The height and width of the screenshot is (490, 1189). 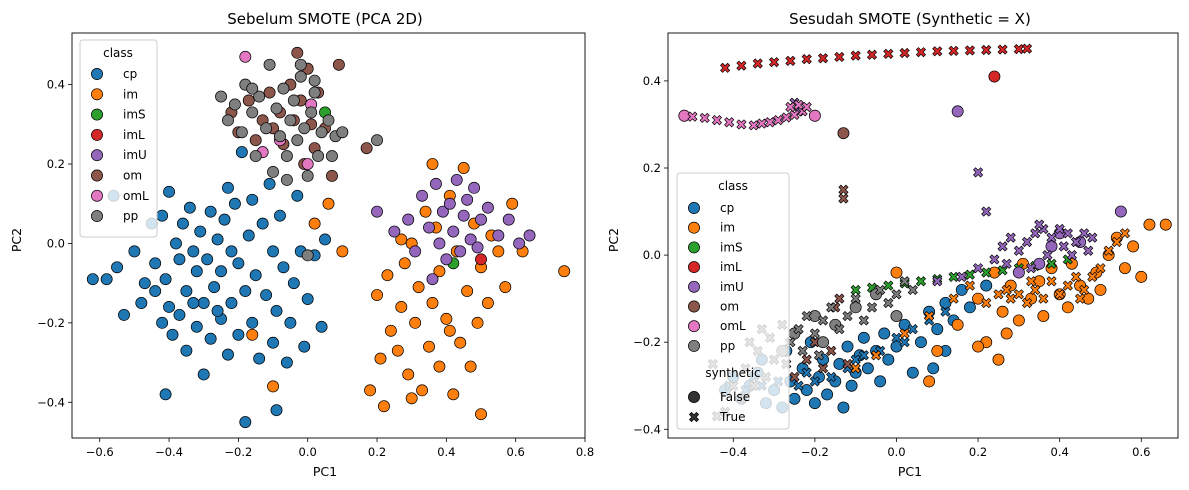 I want to click on data-point-om, so click(x=366, y=148).